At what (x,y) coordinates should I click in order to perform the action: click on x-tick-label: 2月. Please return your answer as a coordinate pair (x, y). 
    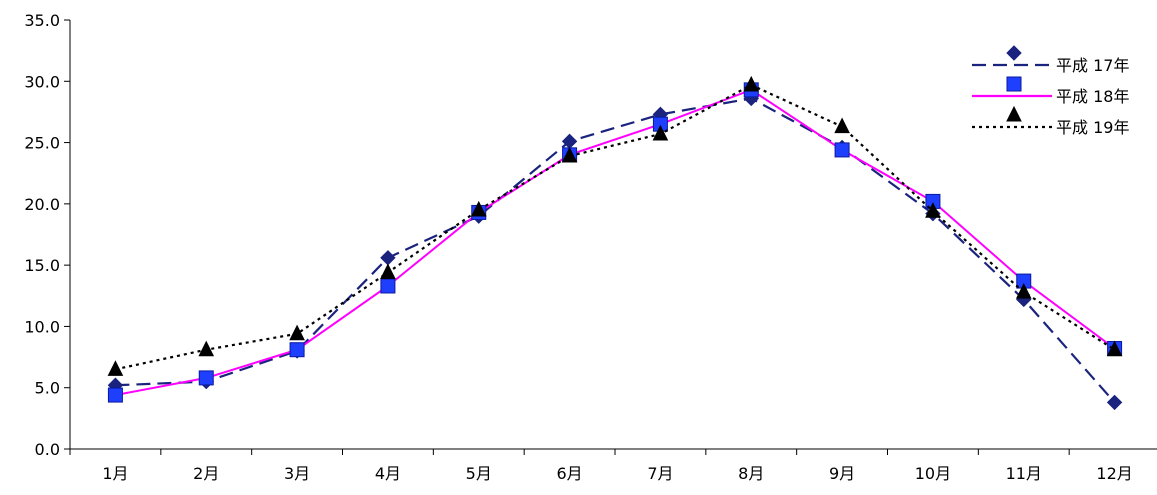
    Looking at the image, I should click on (206, 473).